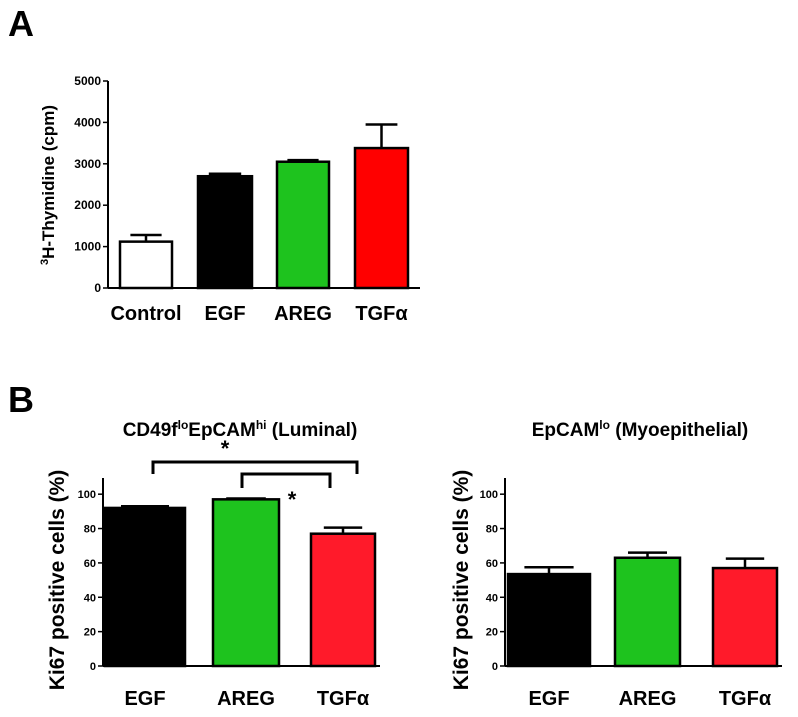 This screenshot has width=798, height=717. Describe the element at coordinates (87, 164) in the screenshot. I see `y-tick-label: 3000` at that location.